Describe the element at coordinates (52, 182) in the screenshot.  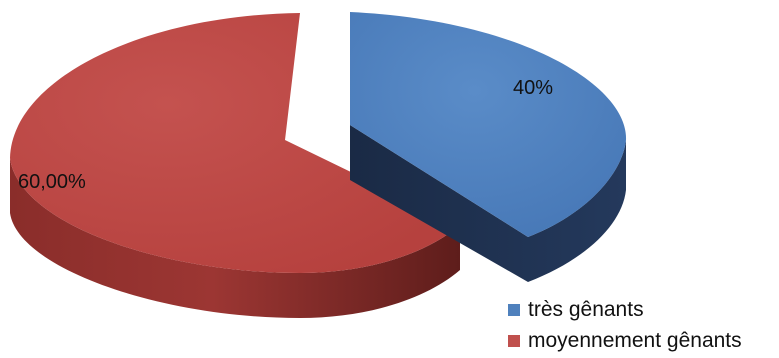
I see `data-label-moyennement-genants: 60,00%` at that location.